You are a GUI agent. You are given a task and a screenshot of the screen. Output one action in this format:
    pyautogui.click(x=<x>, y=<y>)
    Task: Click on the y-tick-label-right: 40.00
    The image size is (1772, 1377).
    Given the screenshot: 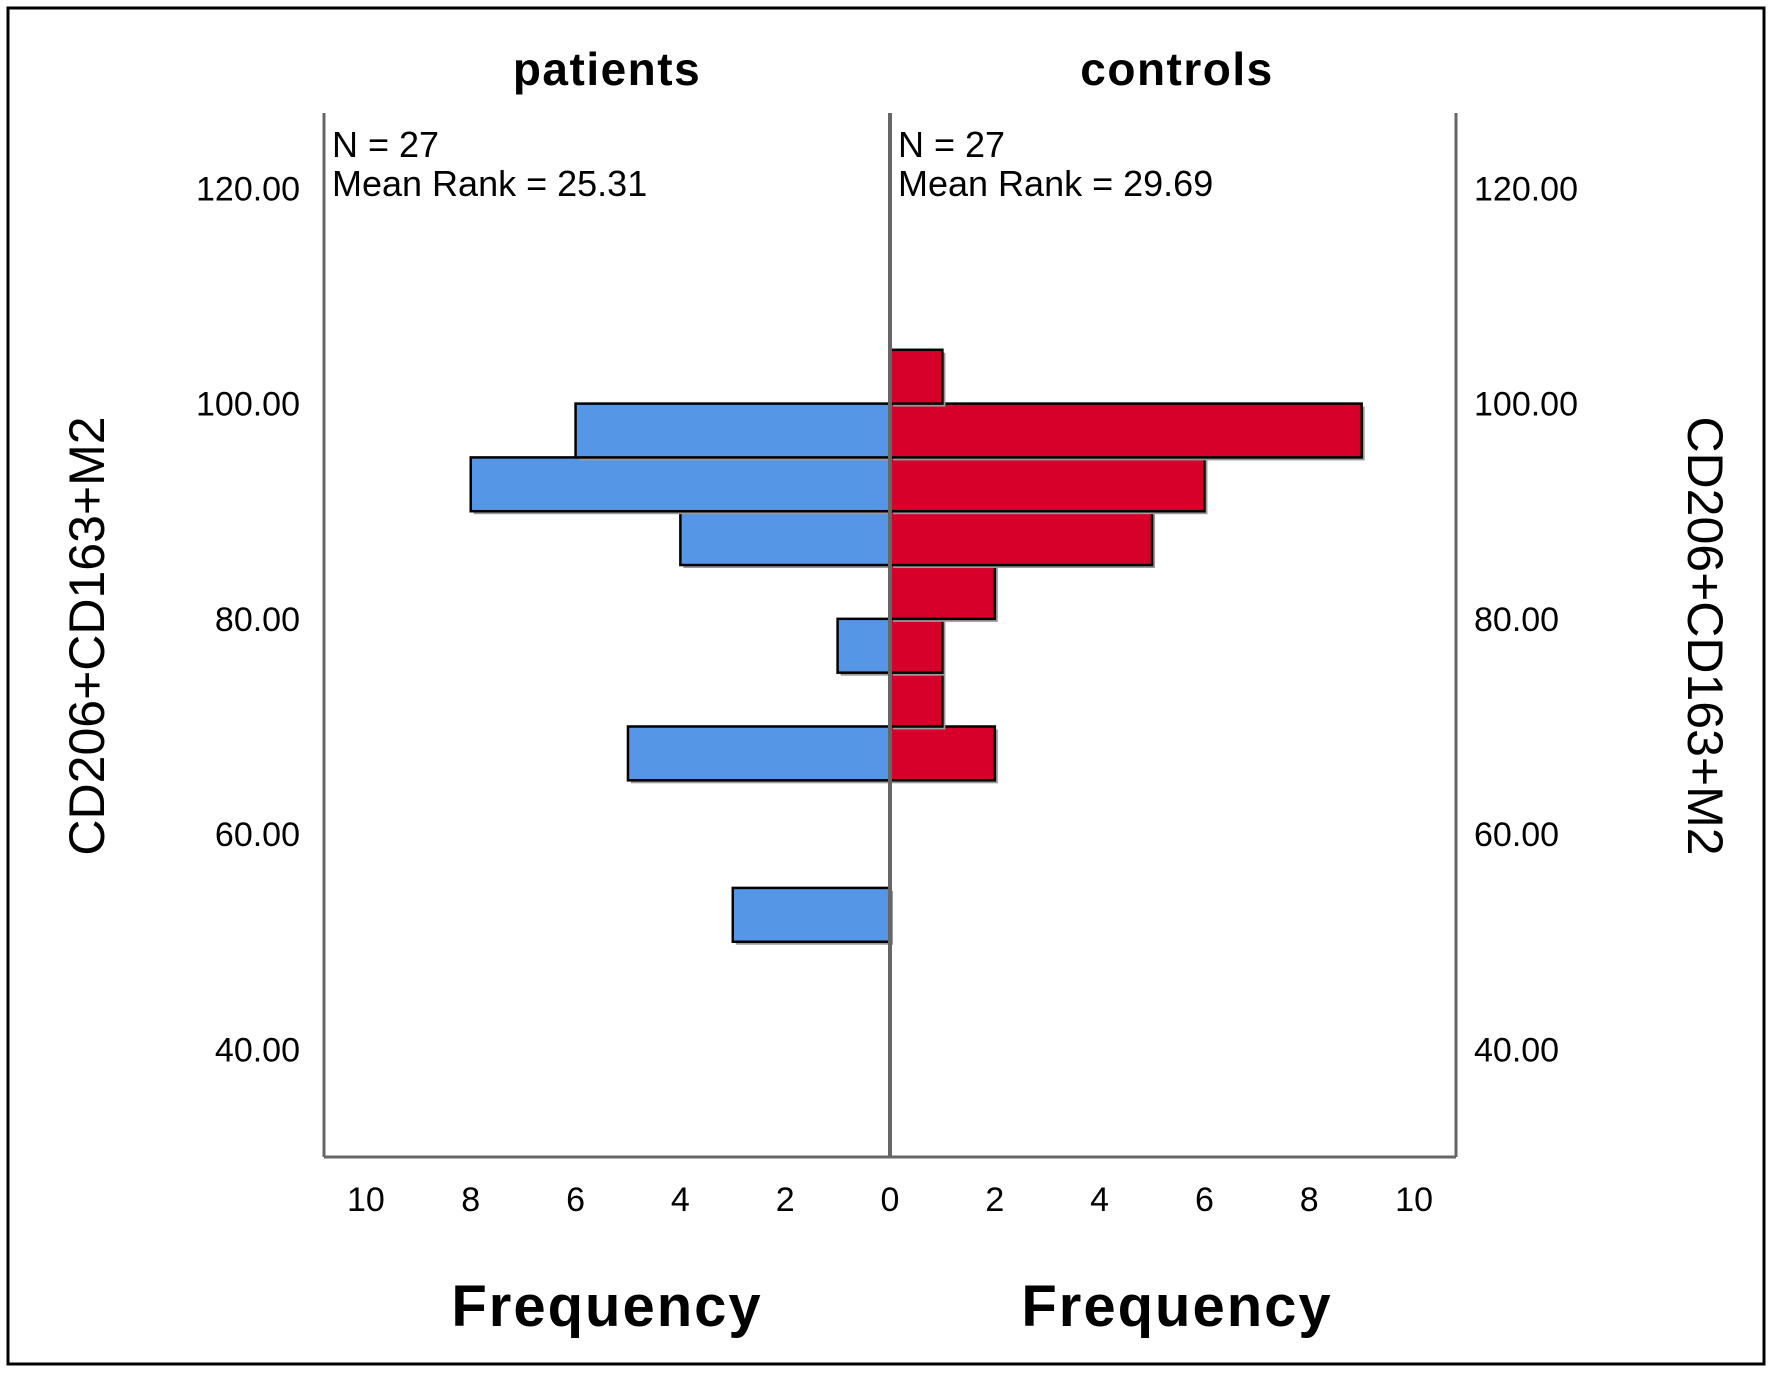 What is the action you would take?
    pyautogui.click(x=1516, y=1050)
    